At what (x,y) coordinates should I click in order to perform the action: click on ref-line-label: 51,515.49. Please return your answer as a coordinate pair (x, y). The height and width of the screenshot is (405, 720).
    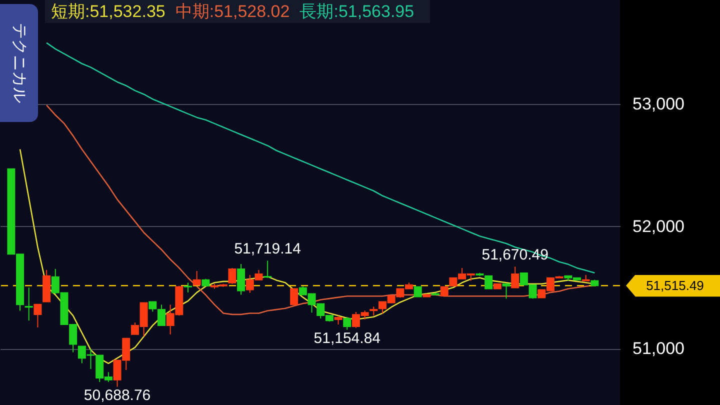
    Looking at the image, I should click on (673, 285).